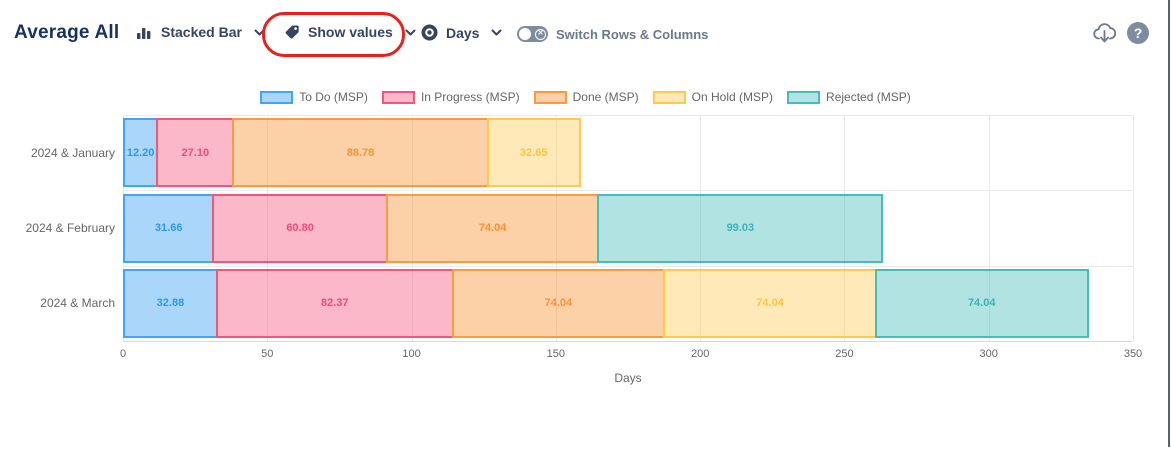 The width and height of the screenshot is (1171, 471). What do you see at coordinates (605, 97) in the screenshot?
I see `legend-label: Done (MSP)` at bounding box center [605, 97].